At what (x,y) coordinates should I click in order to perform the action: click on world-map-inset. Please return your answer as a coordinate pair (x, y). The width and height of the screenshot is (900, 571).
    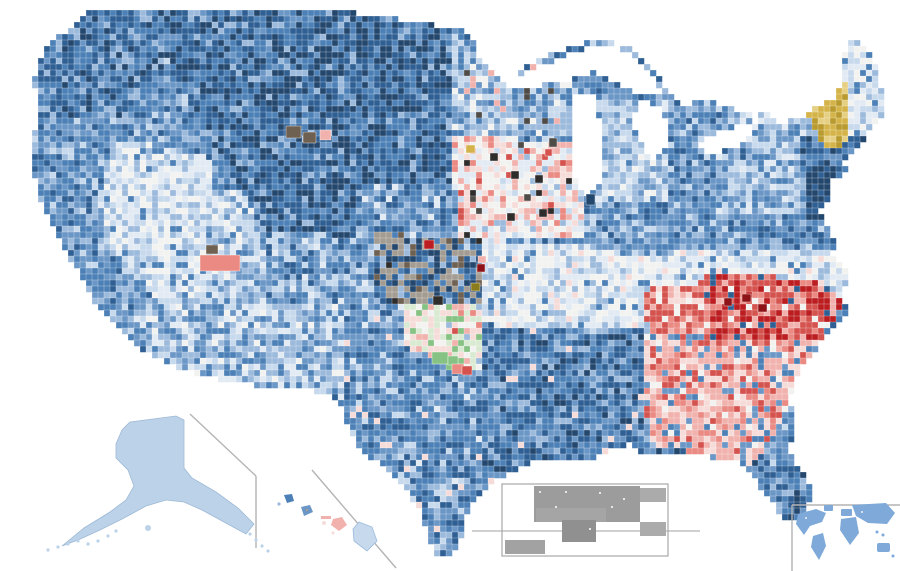
    Looking at the image, I should click on (845, 531).